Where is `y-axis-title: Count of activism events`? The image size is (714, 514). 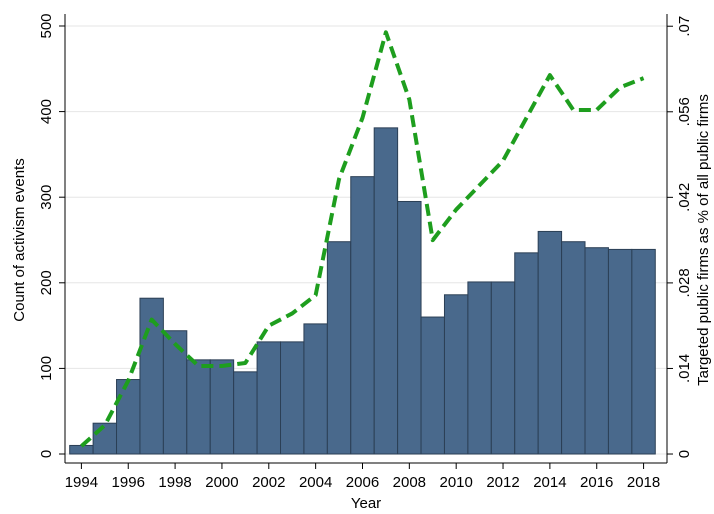 y-axis-title: Count of activism events is located at coordinates (19, 239).